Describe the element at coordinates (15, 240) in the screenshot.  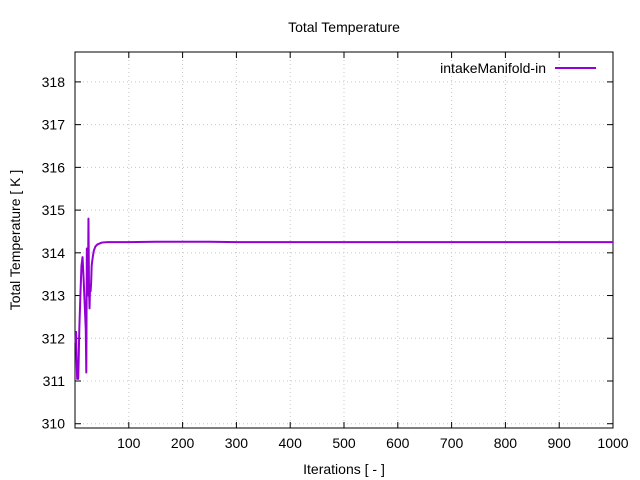
I see `y-axis-label: Total Temperature [ K ]` at that location.